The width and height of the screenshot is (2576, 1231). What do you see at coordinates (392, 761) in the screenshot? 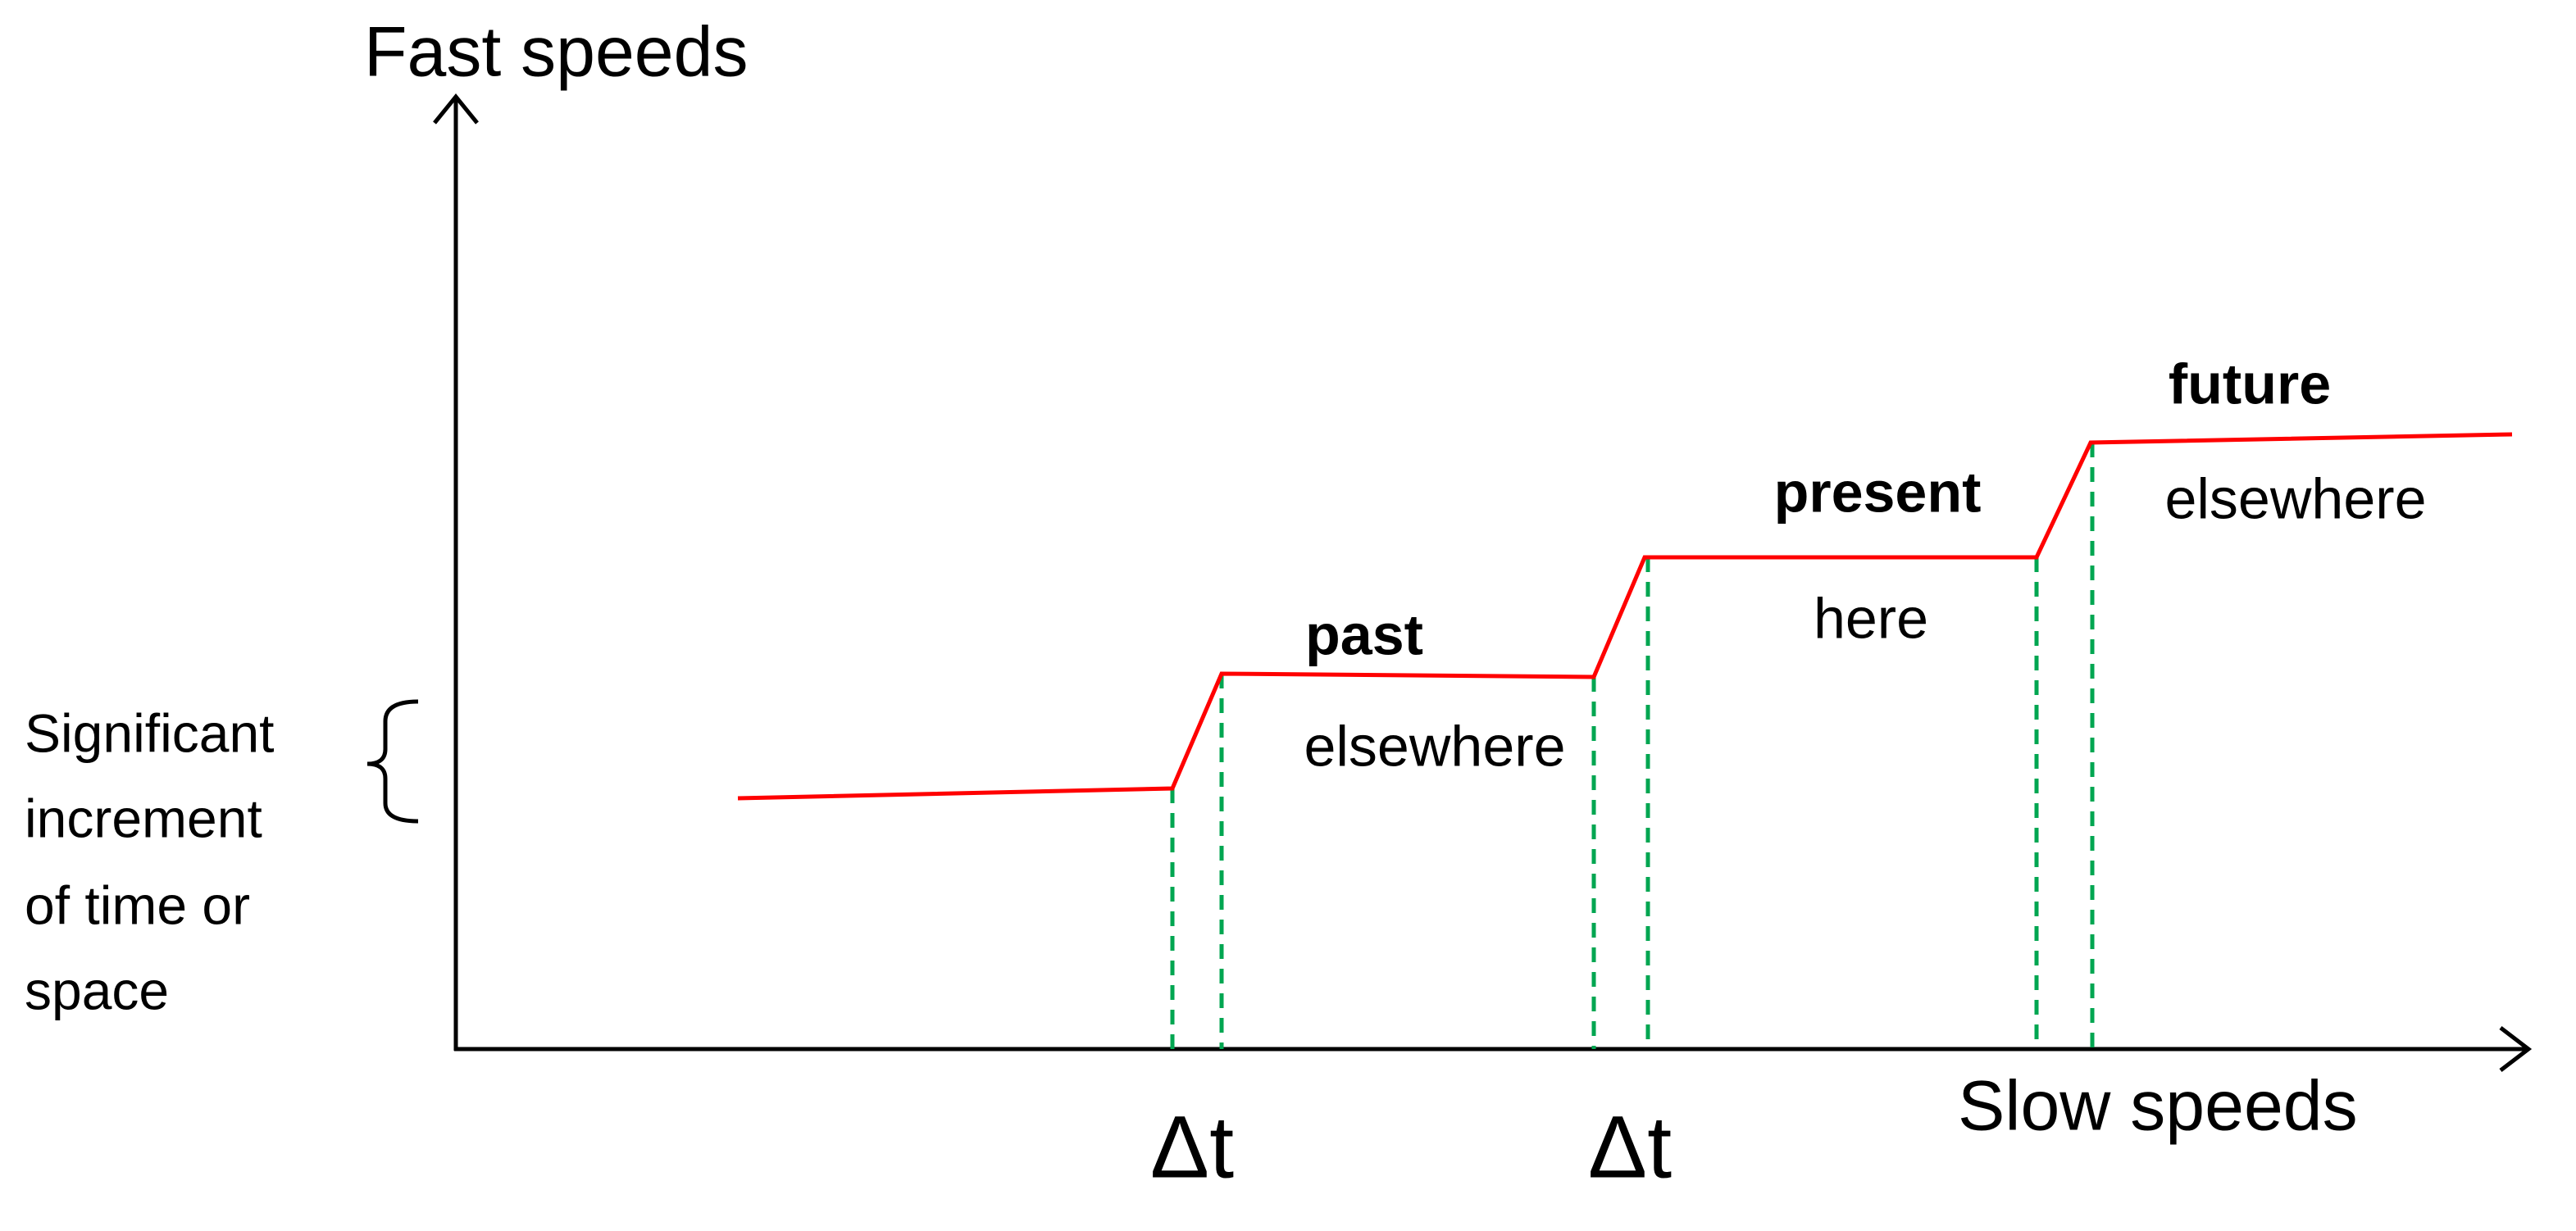
I see `brace` at bounding box center [392, 761].